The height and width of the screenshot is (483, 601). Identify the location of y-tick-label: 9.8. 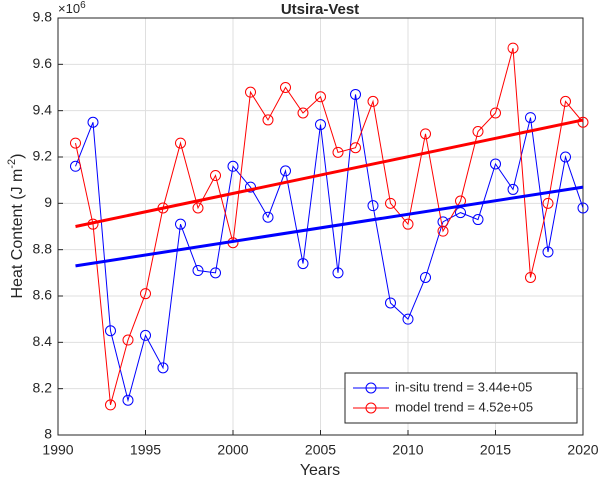
(43, 17).